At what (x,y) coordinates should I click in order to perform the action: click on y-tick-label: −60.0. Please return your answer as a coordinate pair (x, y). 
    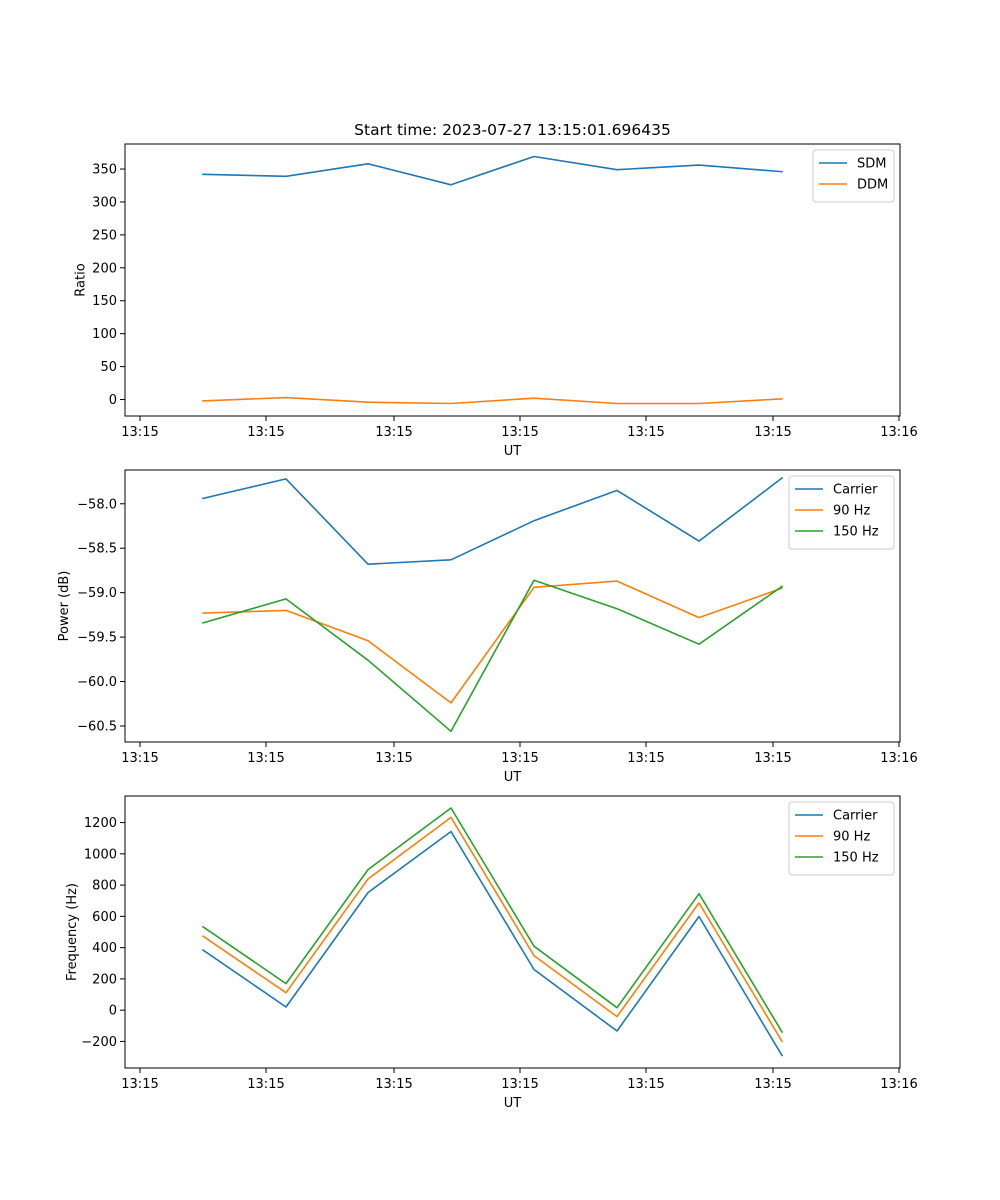
    Looking at the image, I should click on (97, 682).